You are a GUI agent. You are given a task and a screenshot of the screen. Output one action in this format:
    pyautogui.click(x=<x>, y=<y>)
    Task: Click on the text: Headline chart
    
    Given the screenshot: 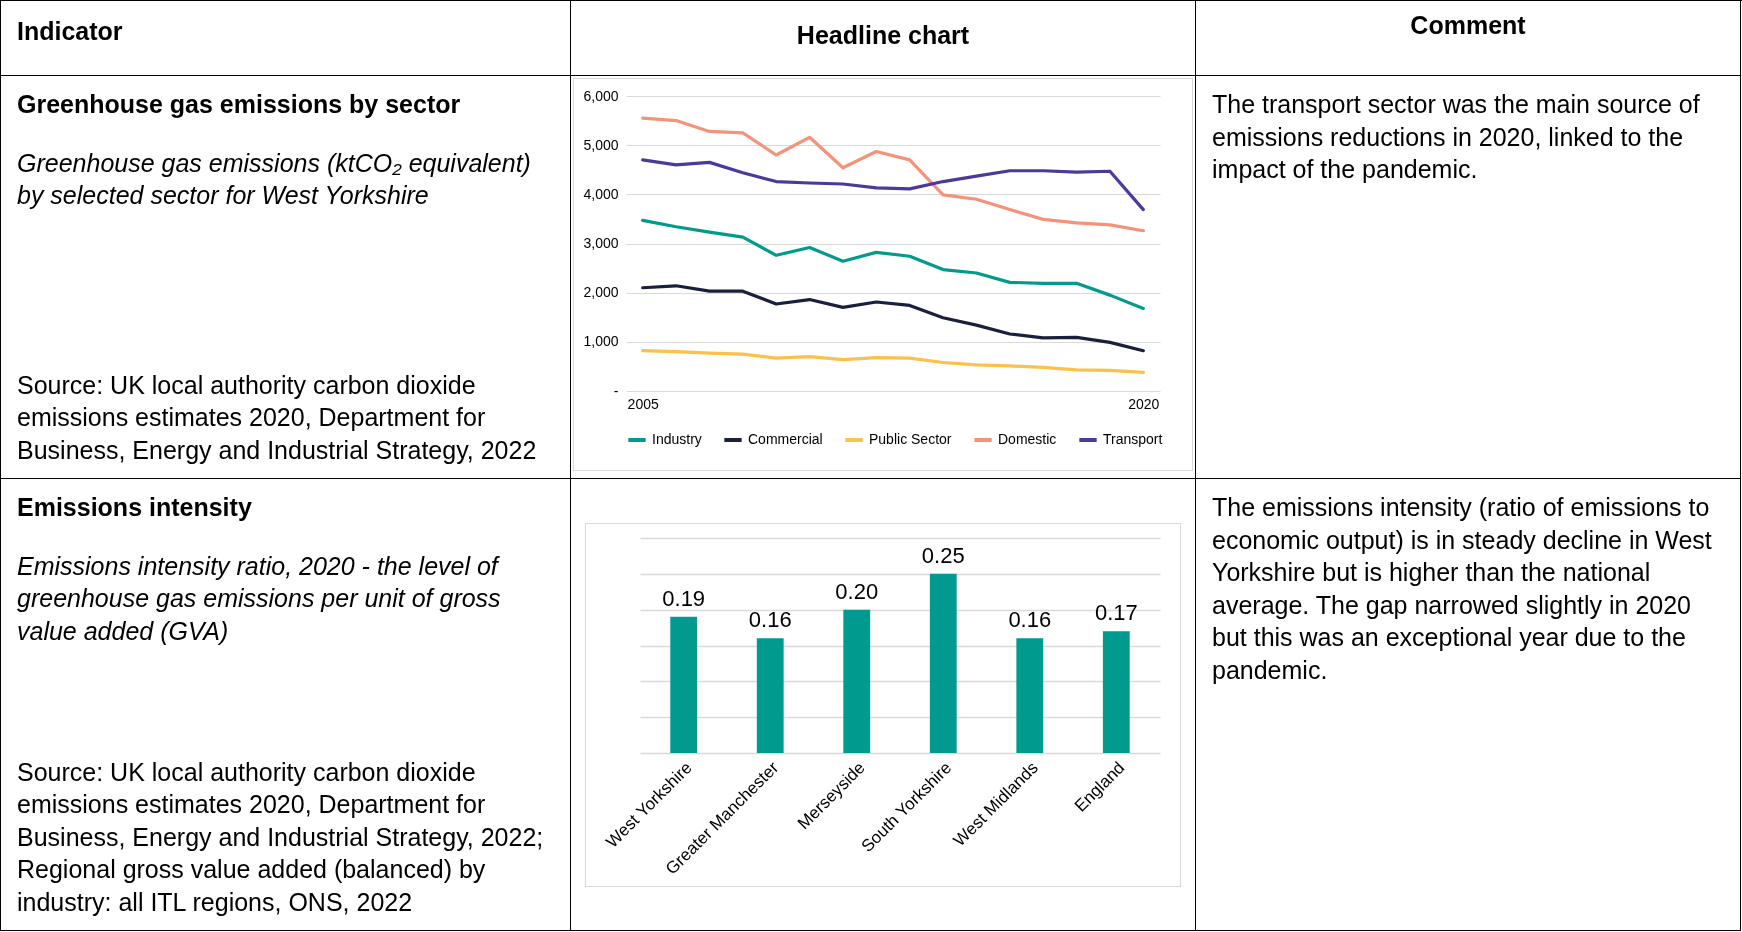 What is the action you would take?
    pyautogui.click(x=883, y=38)
    